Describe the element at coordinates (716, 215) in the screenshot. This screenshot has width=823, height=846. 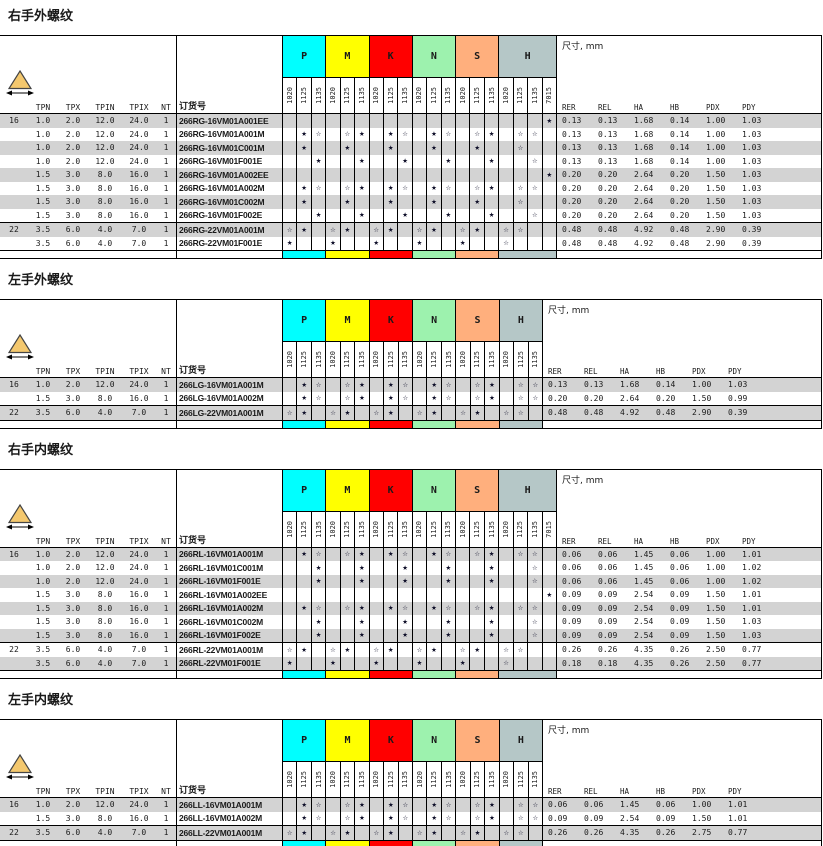
I see `dim-value-cell: 1.50` at that location.